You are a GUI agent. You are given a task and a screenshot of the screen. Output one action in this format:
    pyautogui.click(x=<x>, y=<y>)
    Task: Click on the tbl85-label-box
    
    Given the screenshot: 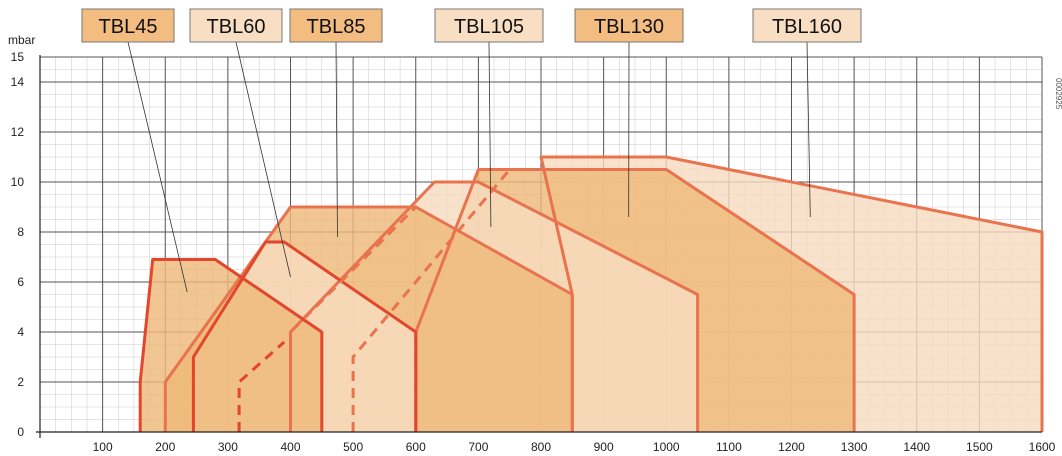 What is the action you would take?
    pyautogui.click(x=336, y=25)
    